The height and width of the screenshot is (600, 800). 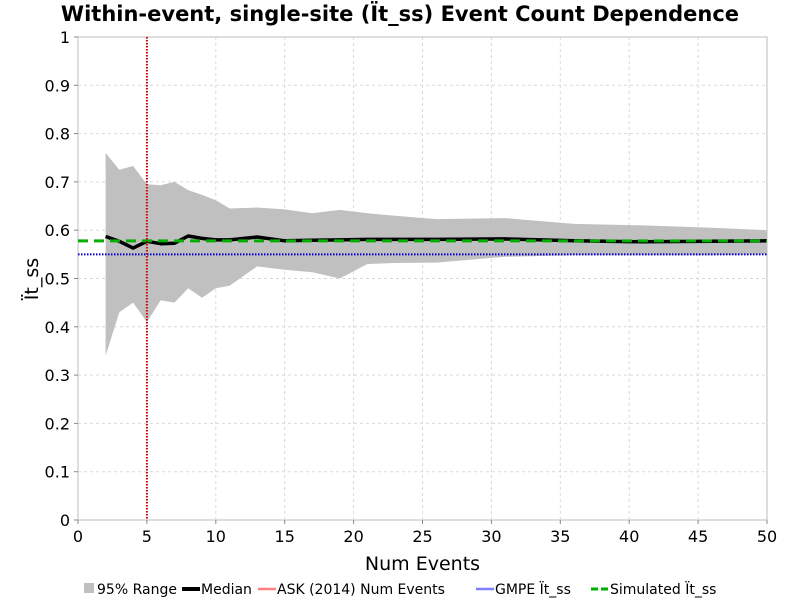 What do you see at coordinates (422, 564) in the screenshot?
I see `x-axis-label: Num Events` at bounding box center [422, 564].